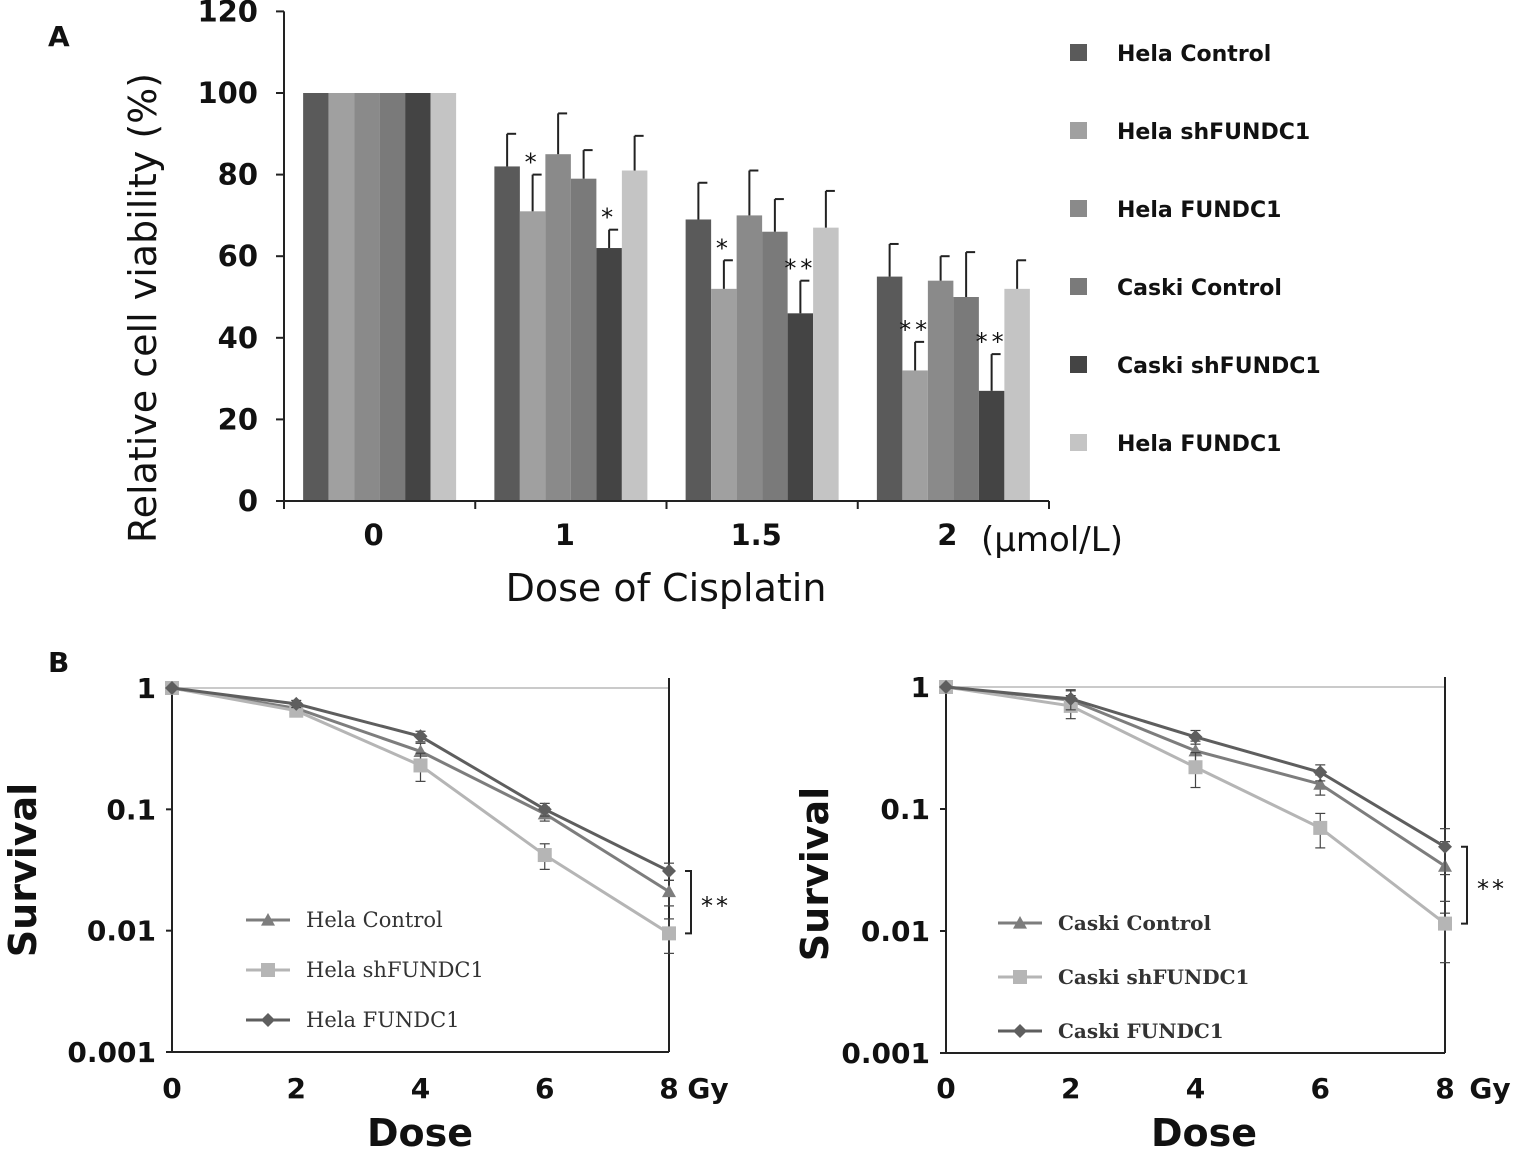 This screenshot has width=1517, height=1149. Describe the element at coordinates (238, 256) in the screenshot. I see `y-tick-label: 60` at that location.